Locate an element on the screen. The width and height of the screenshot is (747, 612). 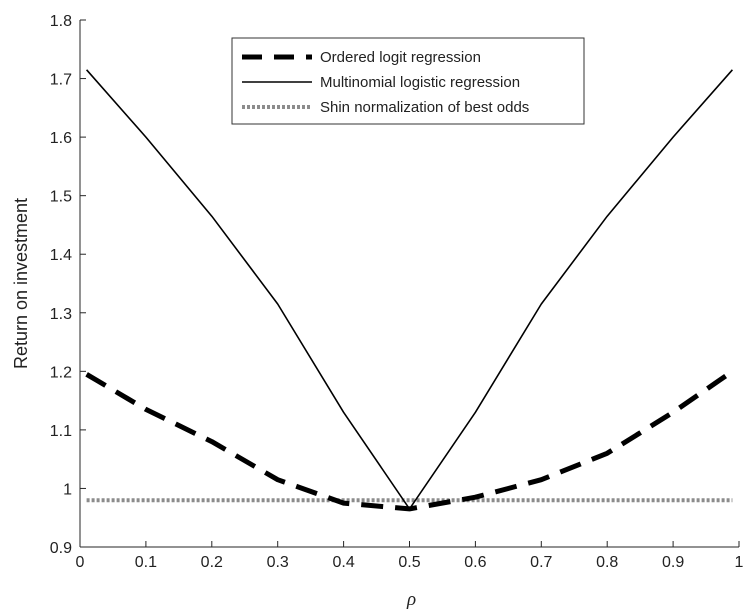
y-tick-label: 1.2 is located at coordinates (61, 372).